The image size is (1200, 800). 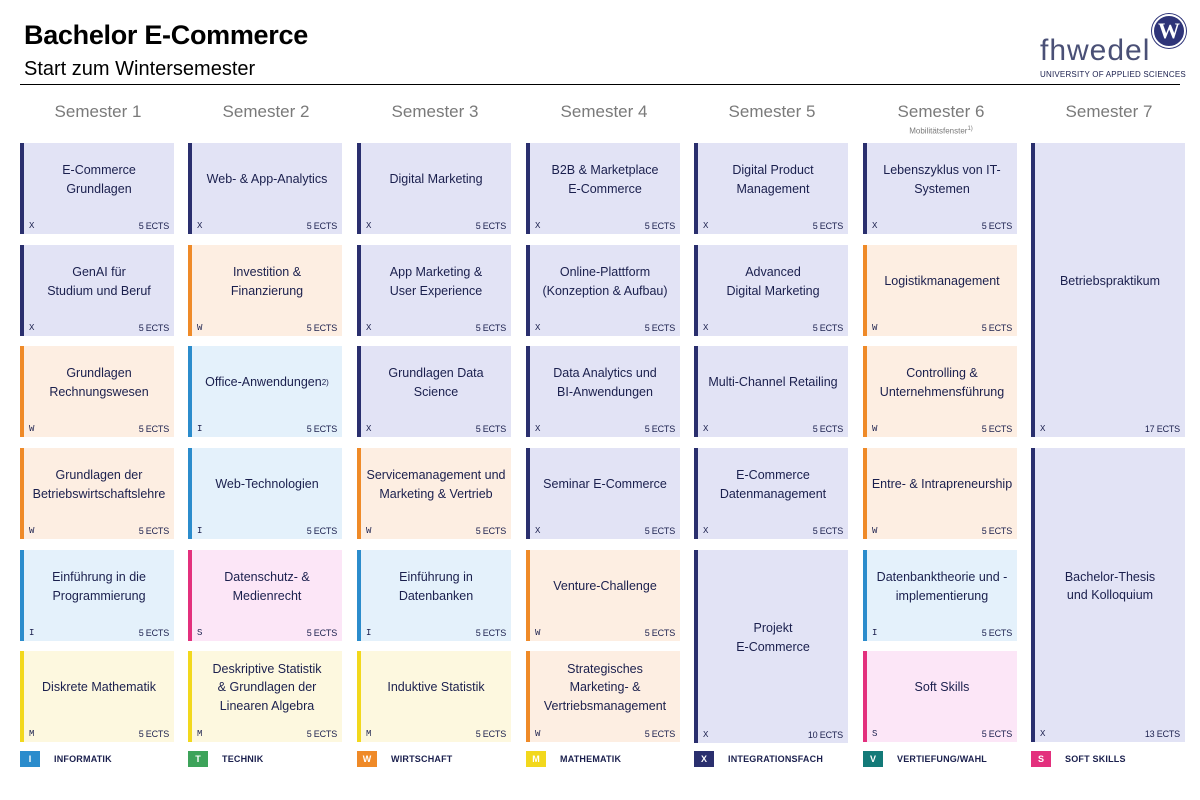 What do you see at coordinates (772, 111) in the screenshot?
I see `semester-heading: Semester 5` at bounding box center [772, 111].